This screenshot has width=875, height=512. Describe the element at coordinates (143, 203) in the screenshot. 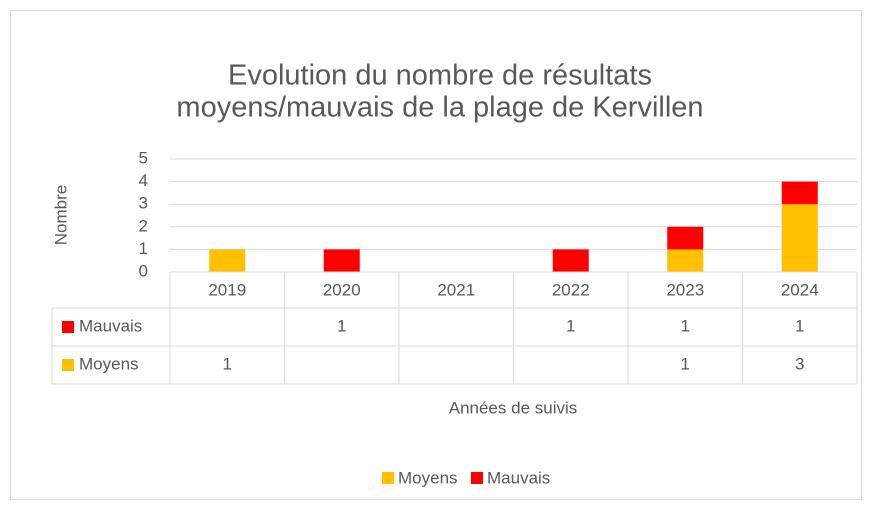

I see `y-tick-label: 3` at that location.